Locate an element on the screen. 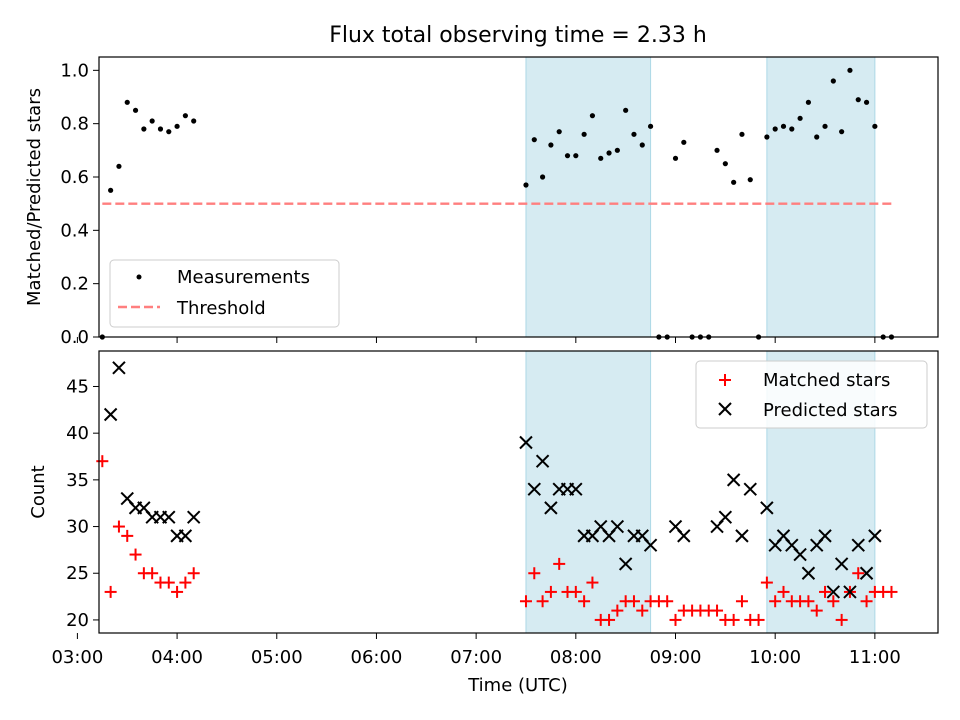 The width and height of the screenshot is (960, 720). figure-title: Flux total observing time = 2.33 h is located at coordinates (518, 35).